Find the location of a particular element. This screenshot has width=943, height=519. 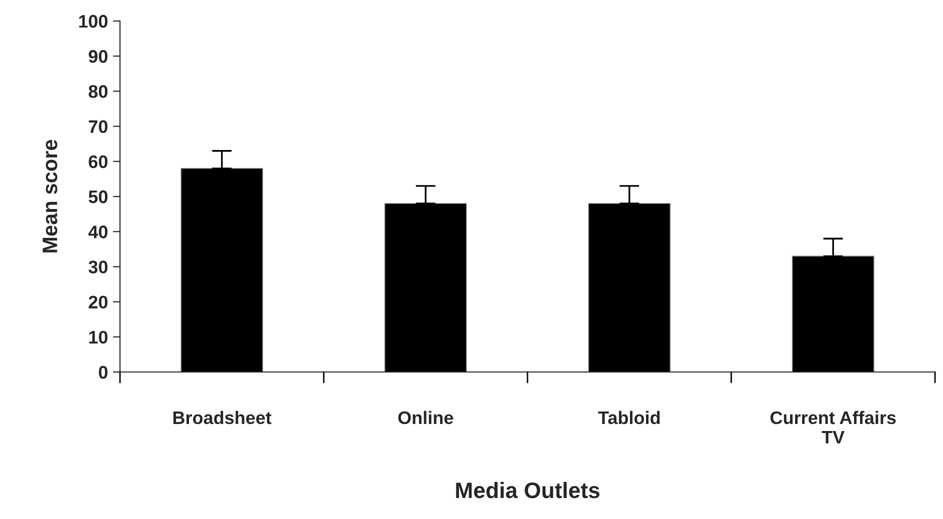

x-tick-label: Broadsheet is located at coordinates (222, 417).